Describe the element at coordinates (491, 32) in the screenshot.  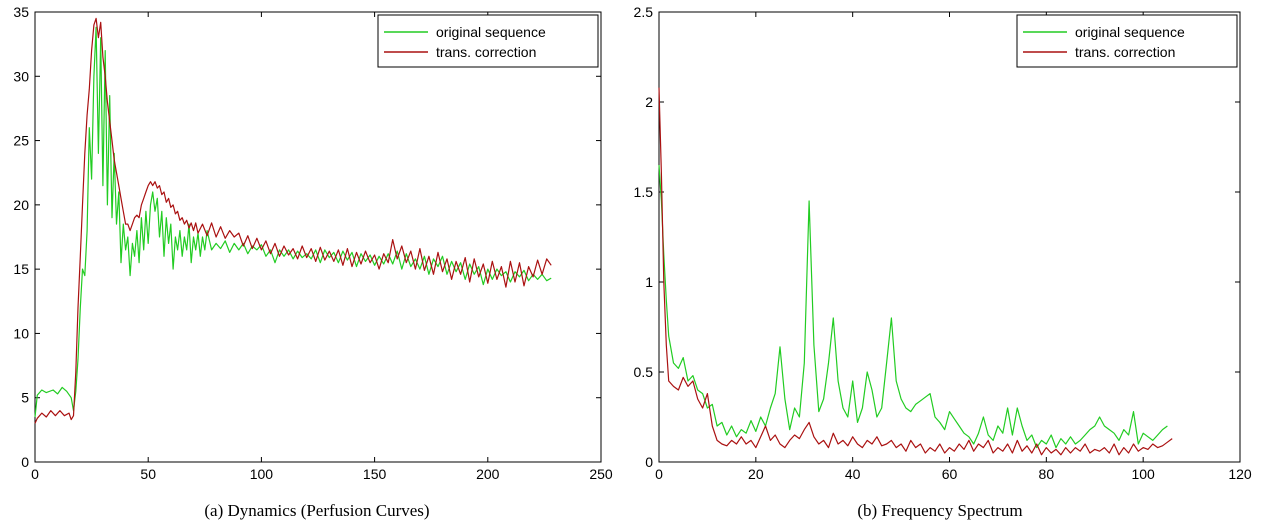
I see `perfusion-legend-label: original sequence` at that location.